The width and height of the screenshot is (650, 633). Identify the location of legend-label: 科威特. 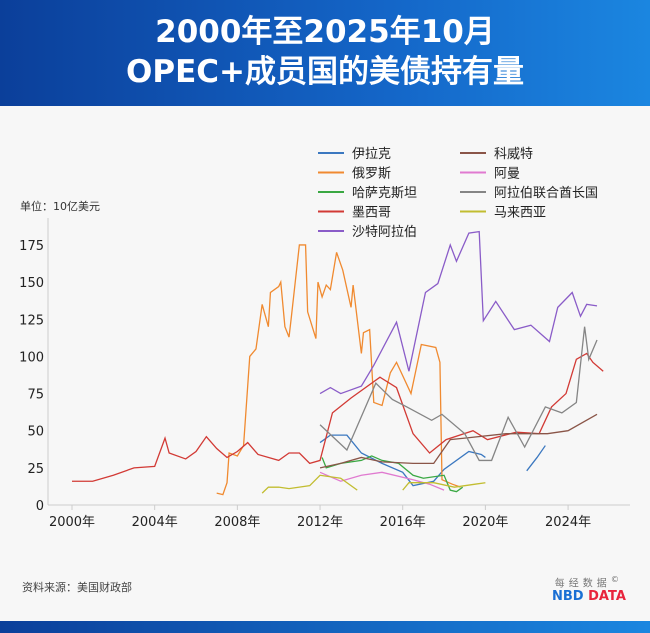
(513, 154).